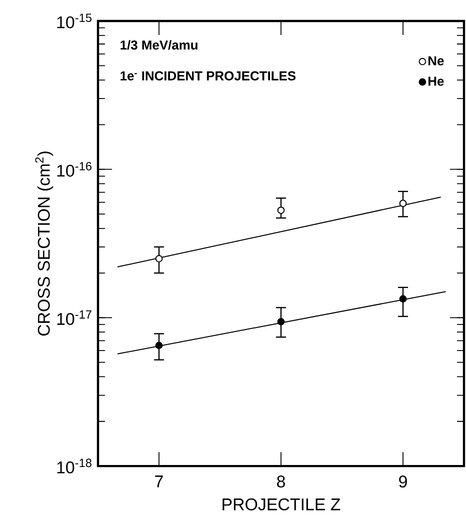 The width and height of the screenshot is (466, 529). What do you see at coordinates (44, 244) in the screenshot?
I see `y-axis-title: CROSS SECTION (cm$^{2}$)` at bounding box center [44, 244].